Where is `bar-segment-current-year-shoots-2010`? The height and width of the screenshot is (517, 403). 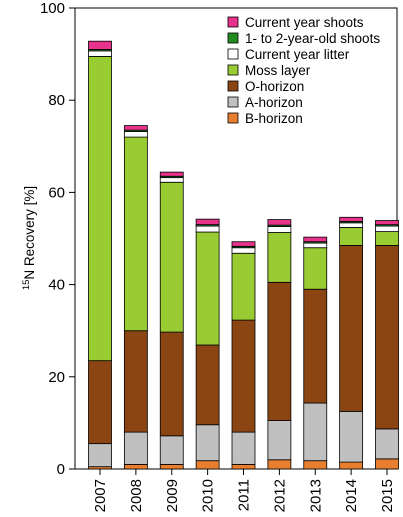
bar-segment-current-year-shoots-2010 is located at coordinates (207, 222).